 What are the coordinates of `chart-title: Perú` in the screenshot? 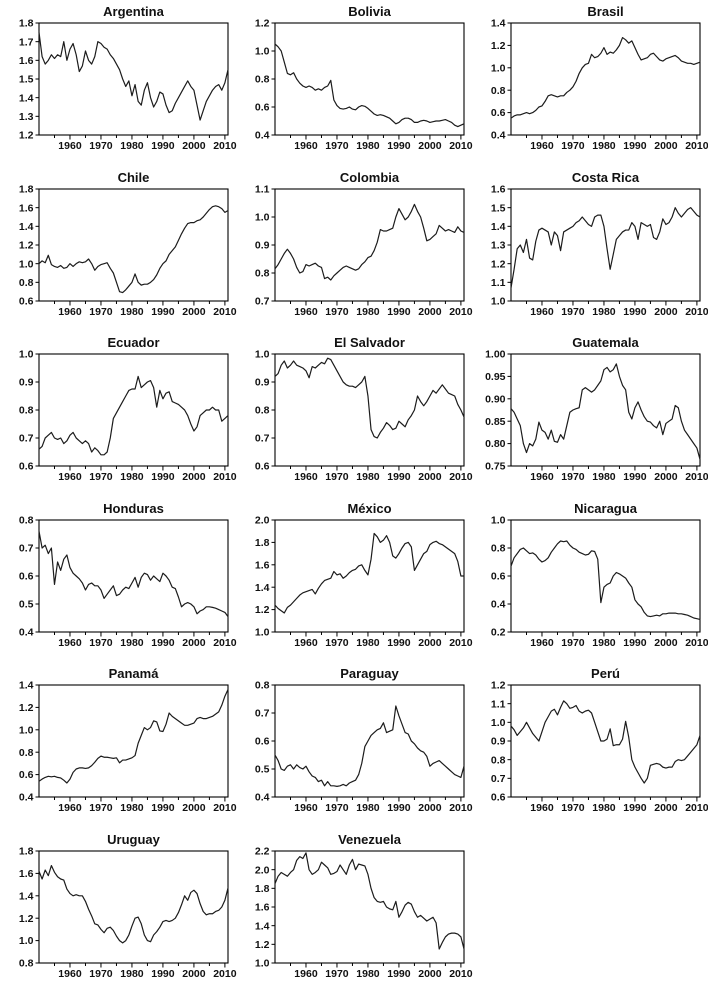 It's located at (605, 673).